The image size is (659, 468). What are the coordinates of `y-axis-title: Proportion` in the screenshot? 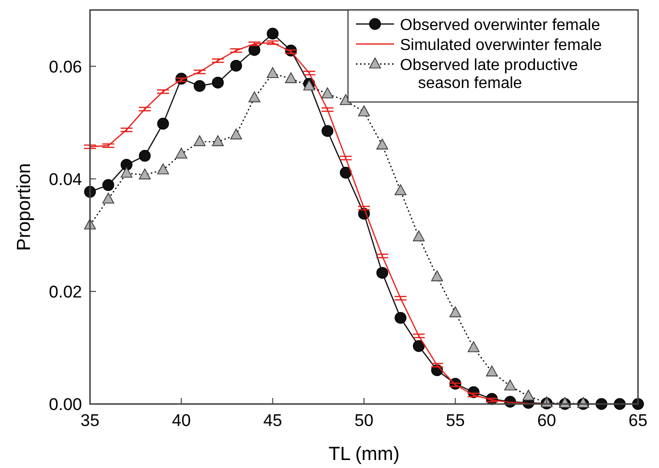 It's located at (24, 207).